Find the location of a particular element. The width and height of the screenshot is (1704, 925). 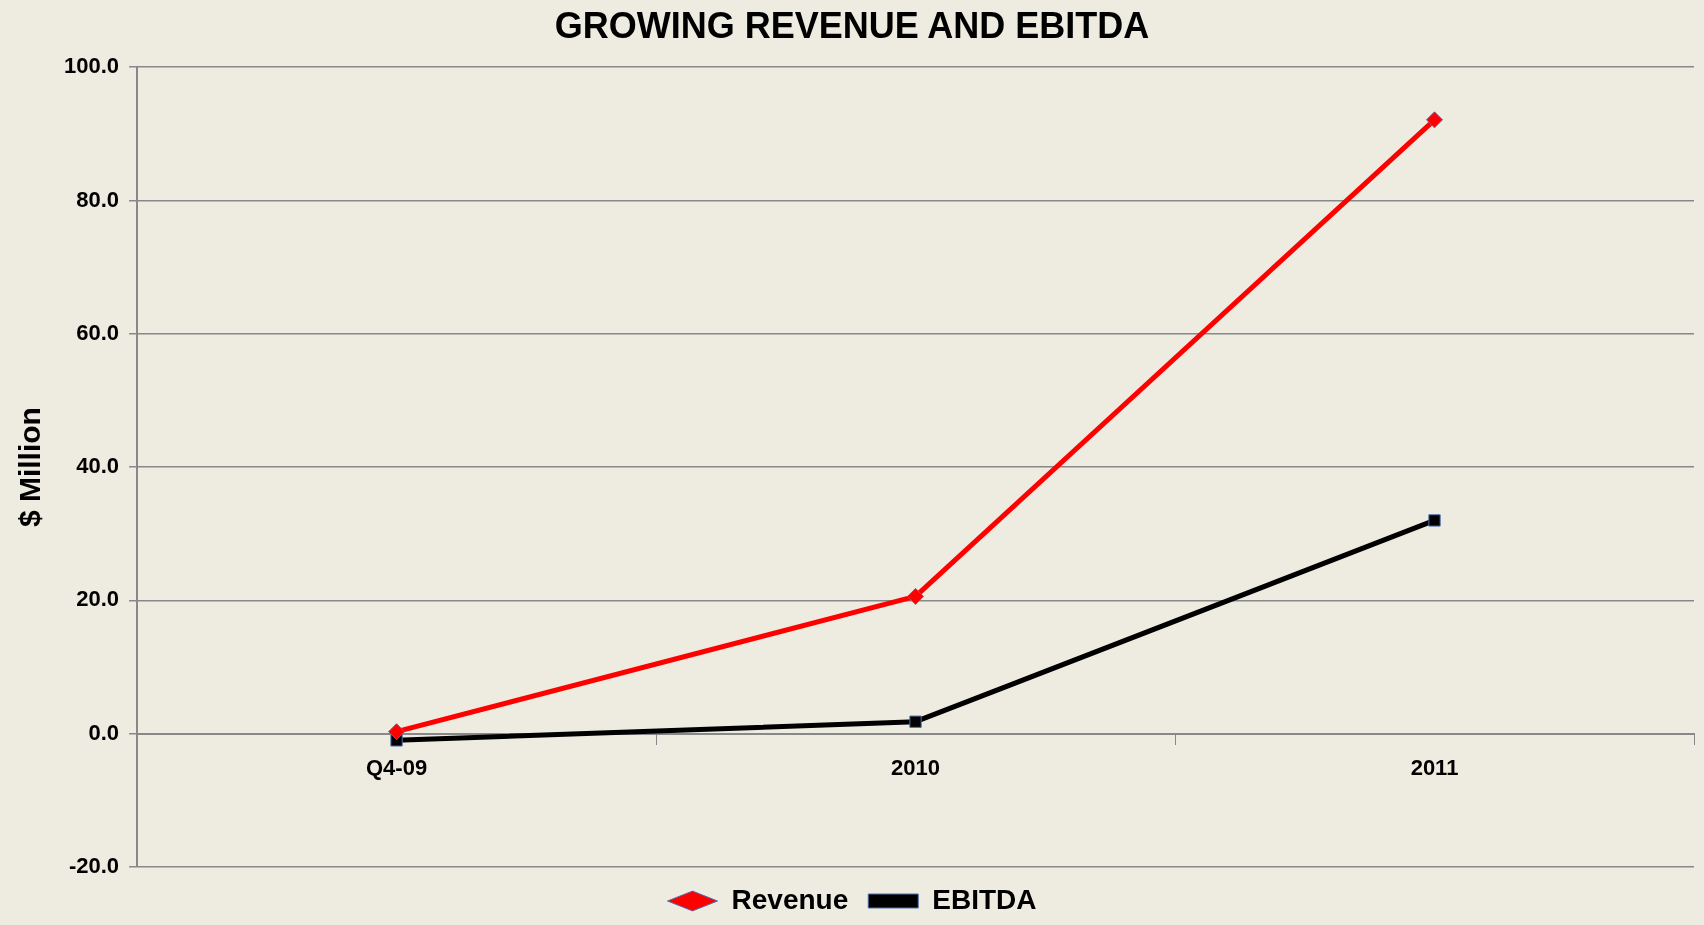

y-tick-label: 100.0 is located at coordinates (91, 66).